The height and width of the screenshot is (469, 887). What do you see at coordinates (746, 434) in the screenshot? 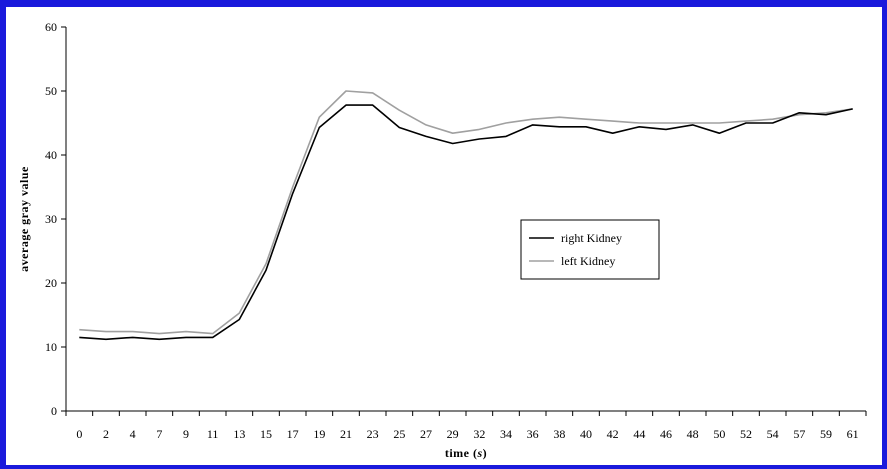
I see `x-tick-label: 52` at bounding box center [746, 434].